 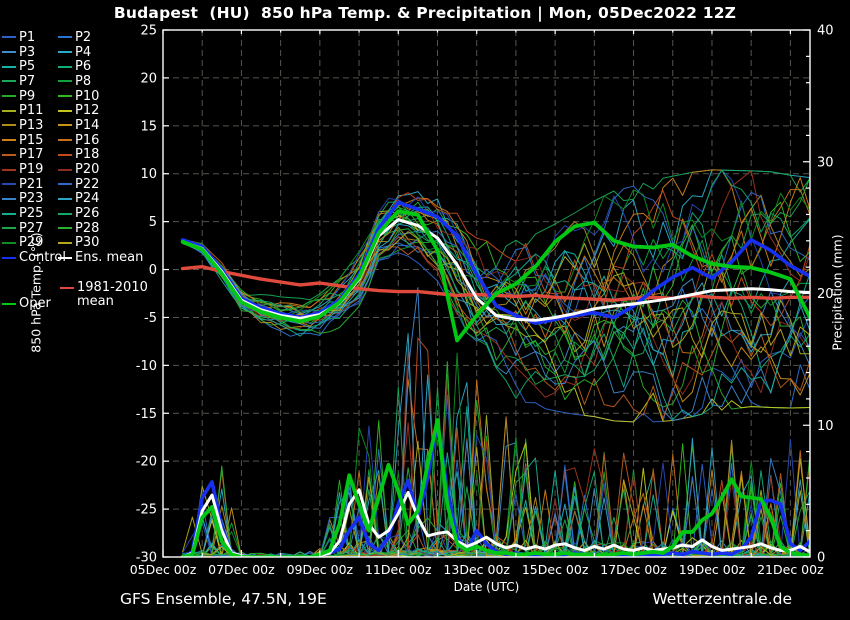 What do you see at coordinates (67, 288) in the screenshot?
I see `legend-item-climate-mean-line-swatch` at bounding box center [67, 288].